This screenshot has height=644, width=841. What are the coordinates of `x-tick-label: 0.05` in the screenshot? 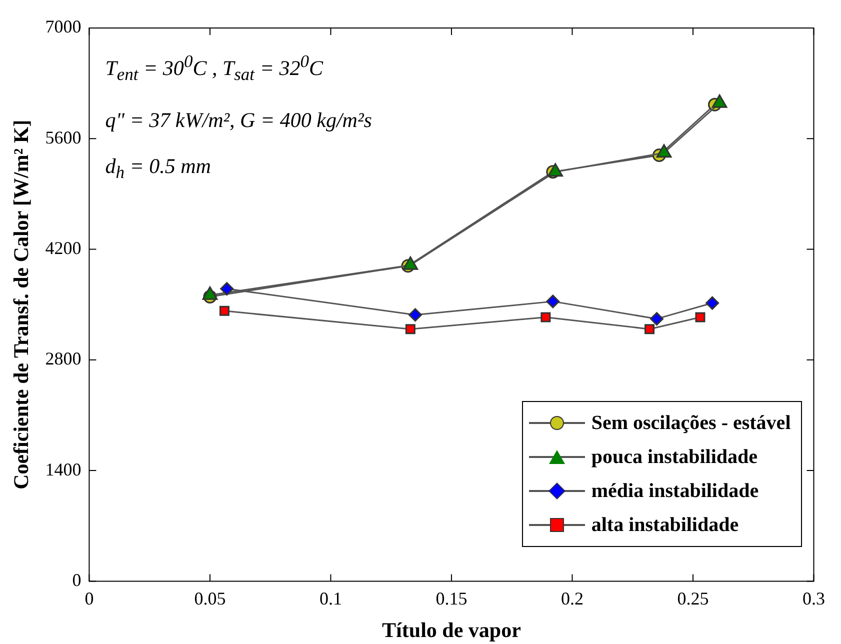 It's located at (210, 598).